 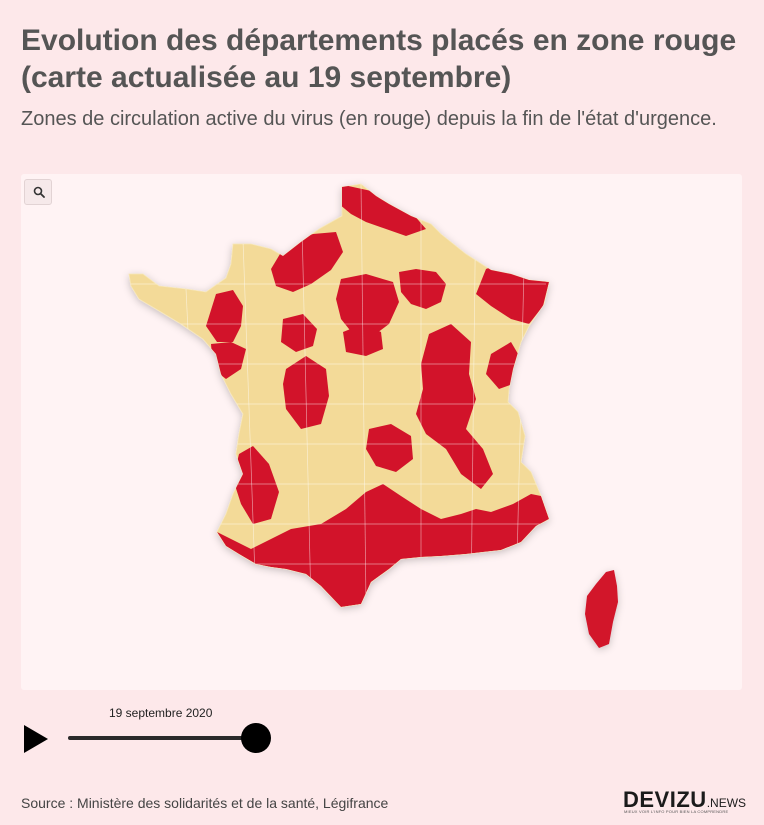 I want to click on play-icon, so click(x=36, y=739).